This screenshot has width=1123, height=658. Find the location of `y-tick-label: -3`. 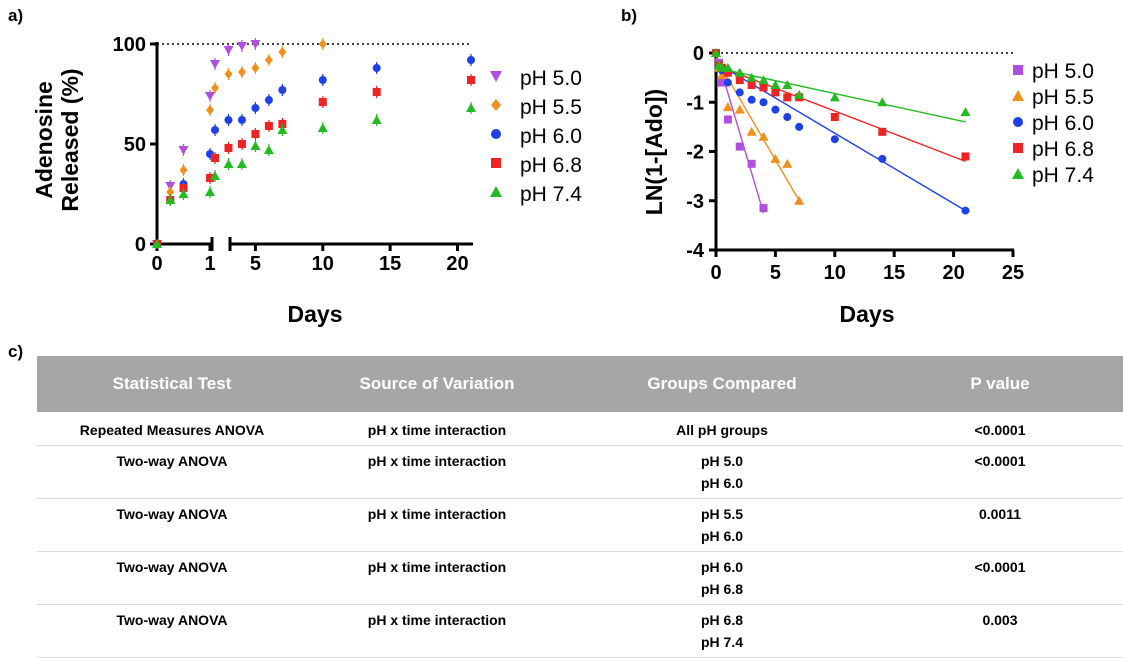

y-tick-label: -3 is located at coordinates (695, 202).